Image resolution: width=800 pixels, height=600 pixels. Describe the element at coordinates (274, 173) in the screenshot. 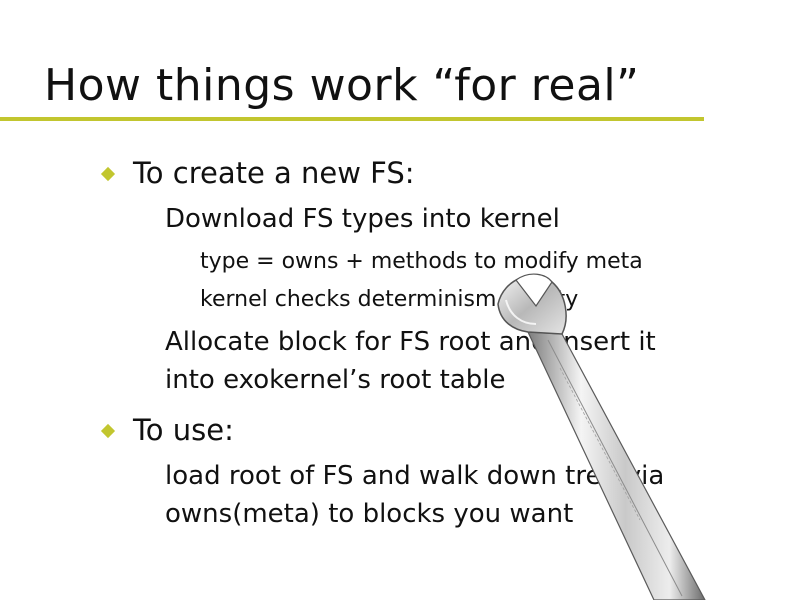

I see `bullet-create-fs: To create a new FS:` at that location.